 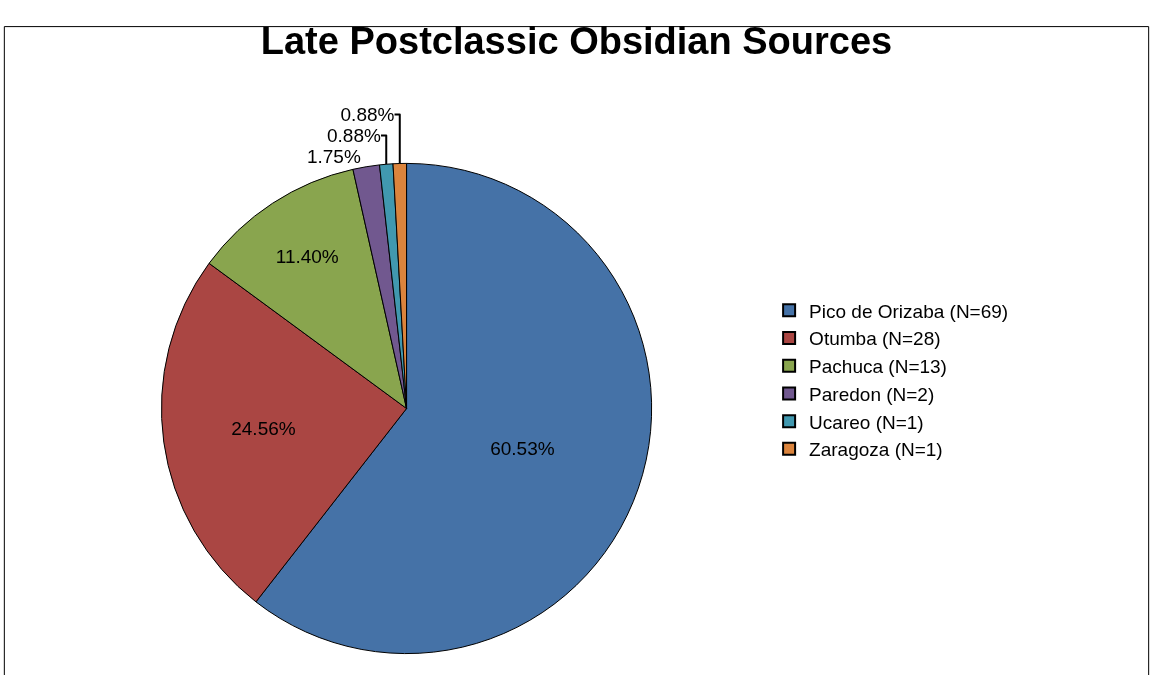 I want to click on legend-label: Pachuca (N=13), so click(x=878, y=367).